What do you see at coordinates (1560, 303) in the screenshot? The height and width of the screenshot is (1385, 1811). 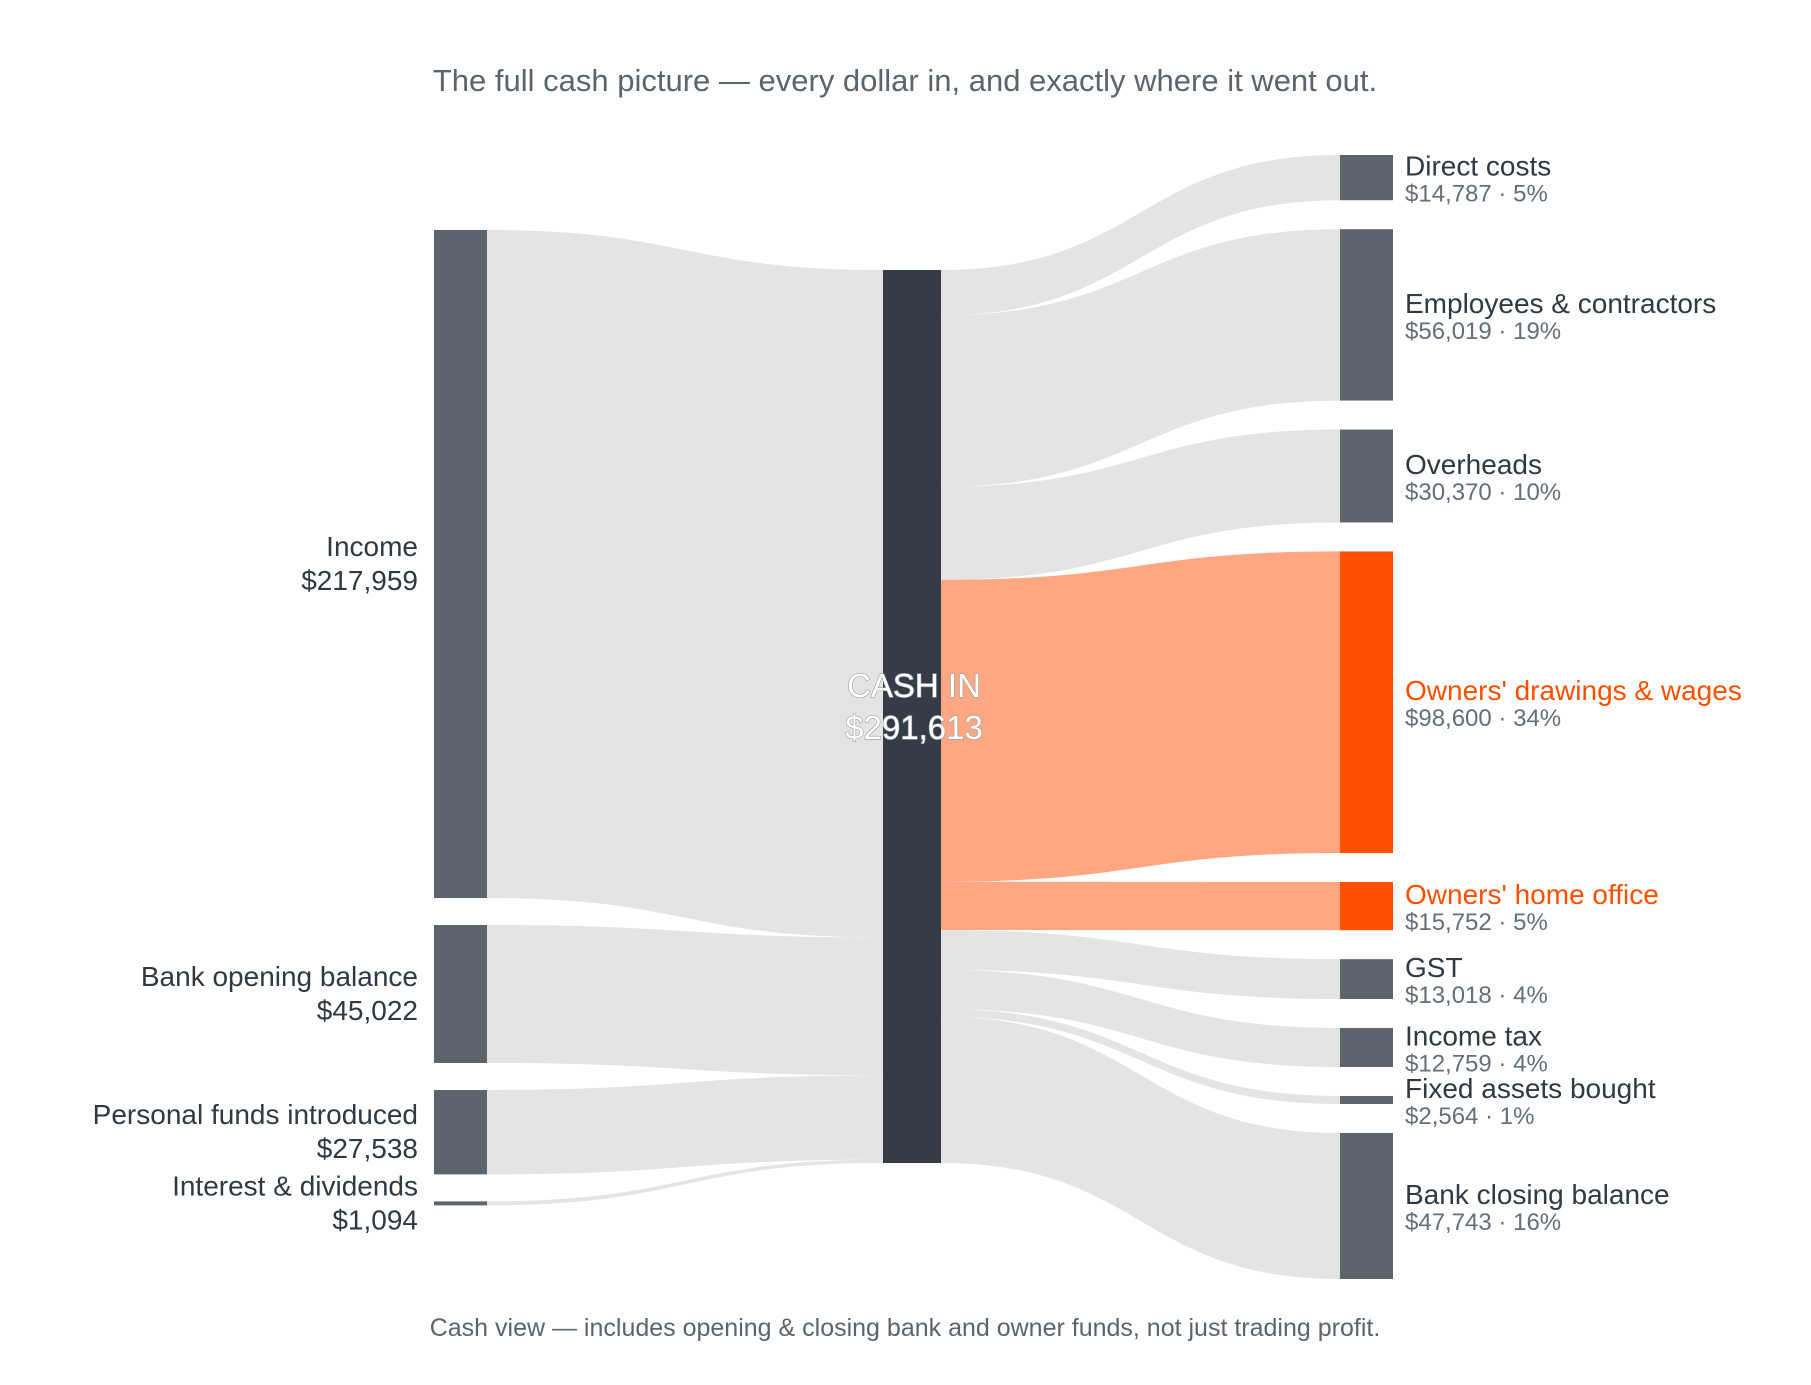 I see `target-name-employees-and-contractors: Employees & contractors` at bounding box center [1560, 303].